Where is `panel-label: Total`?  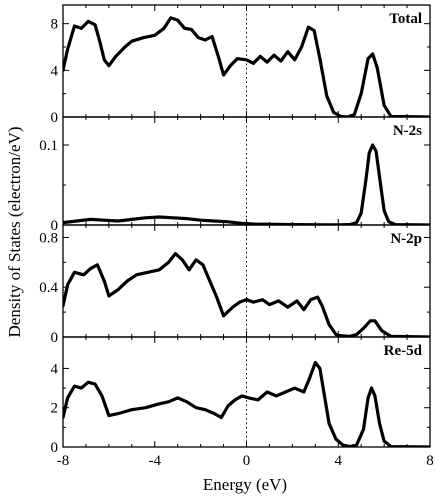 panel-label: Total is located at coordinates (405, 19).